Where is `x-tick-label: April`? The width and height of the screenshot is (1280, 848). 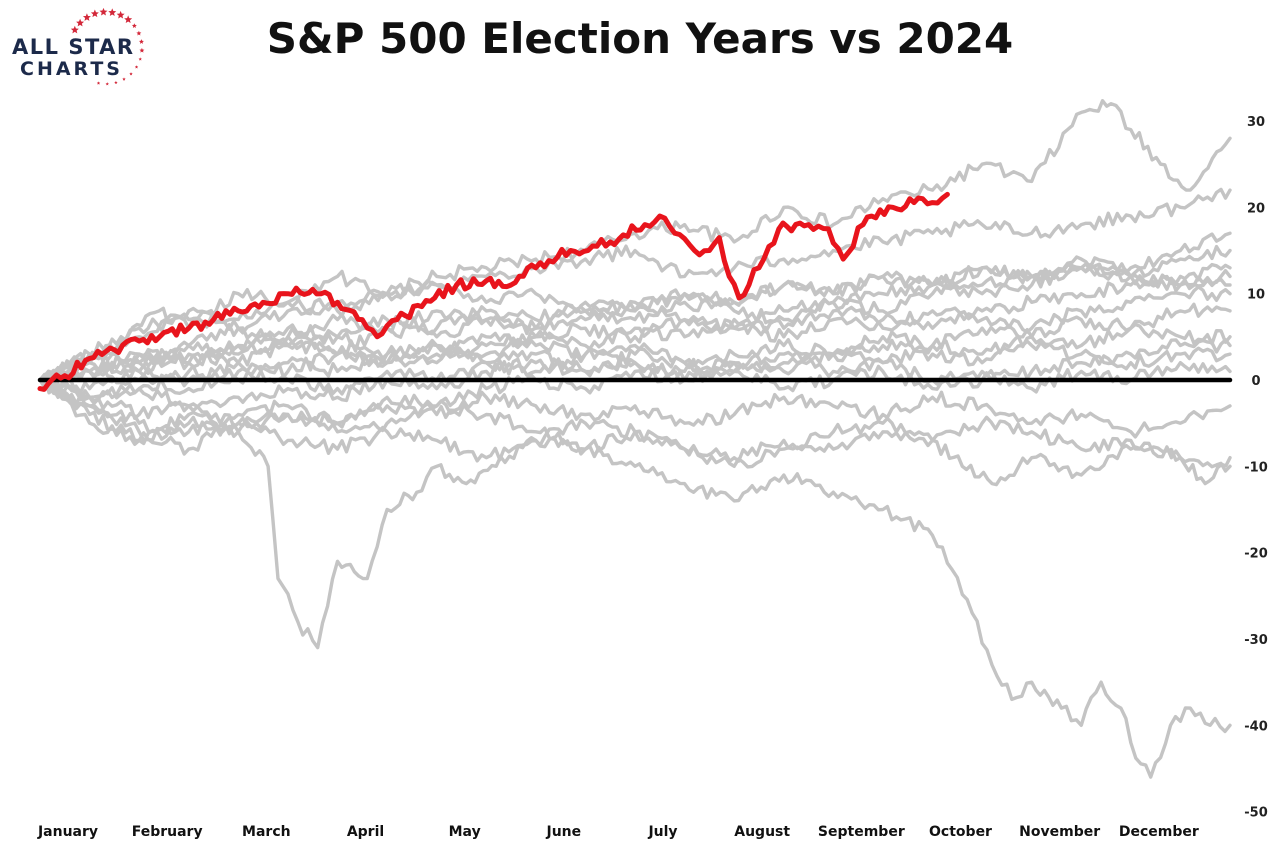 x-tick-label: April is located at coordinates (365, 832).